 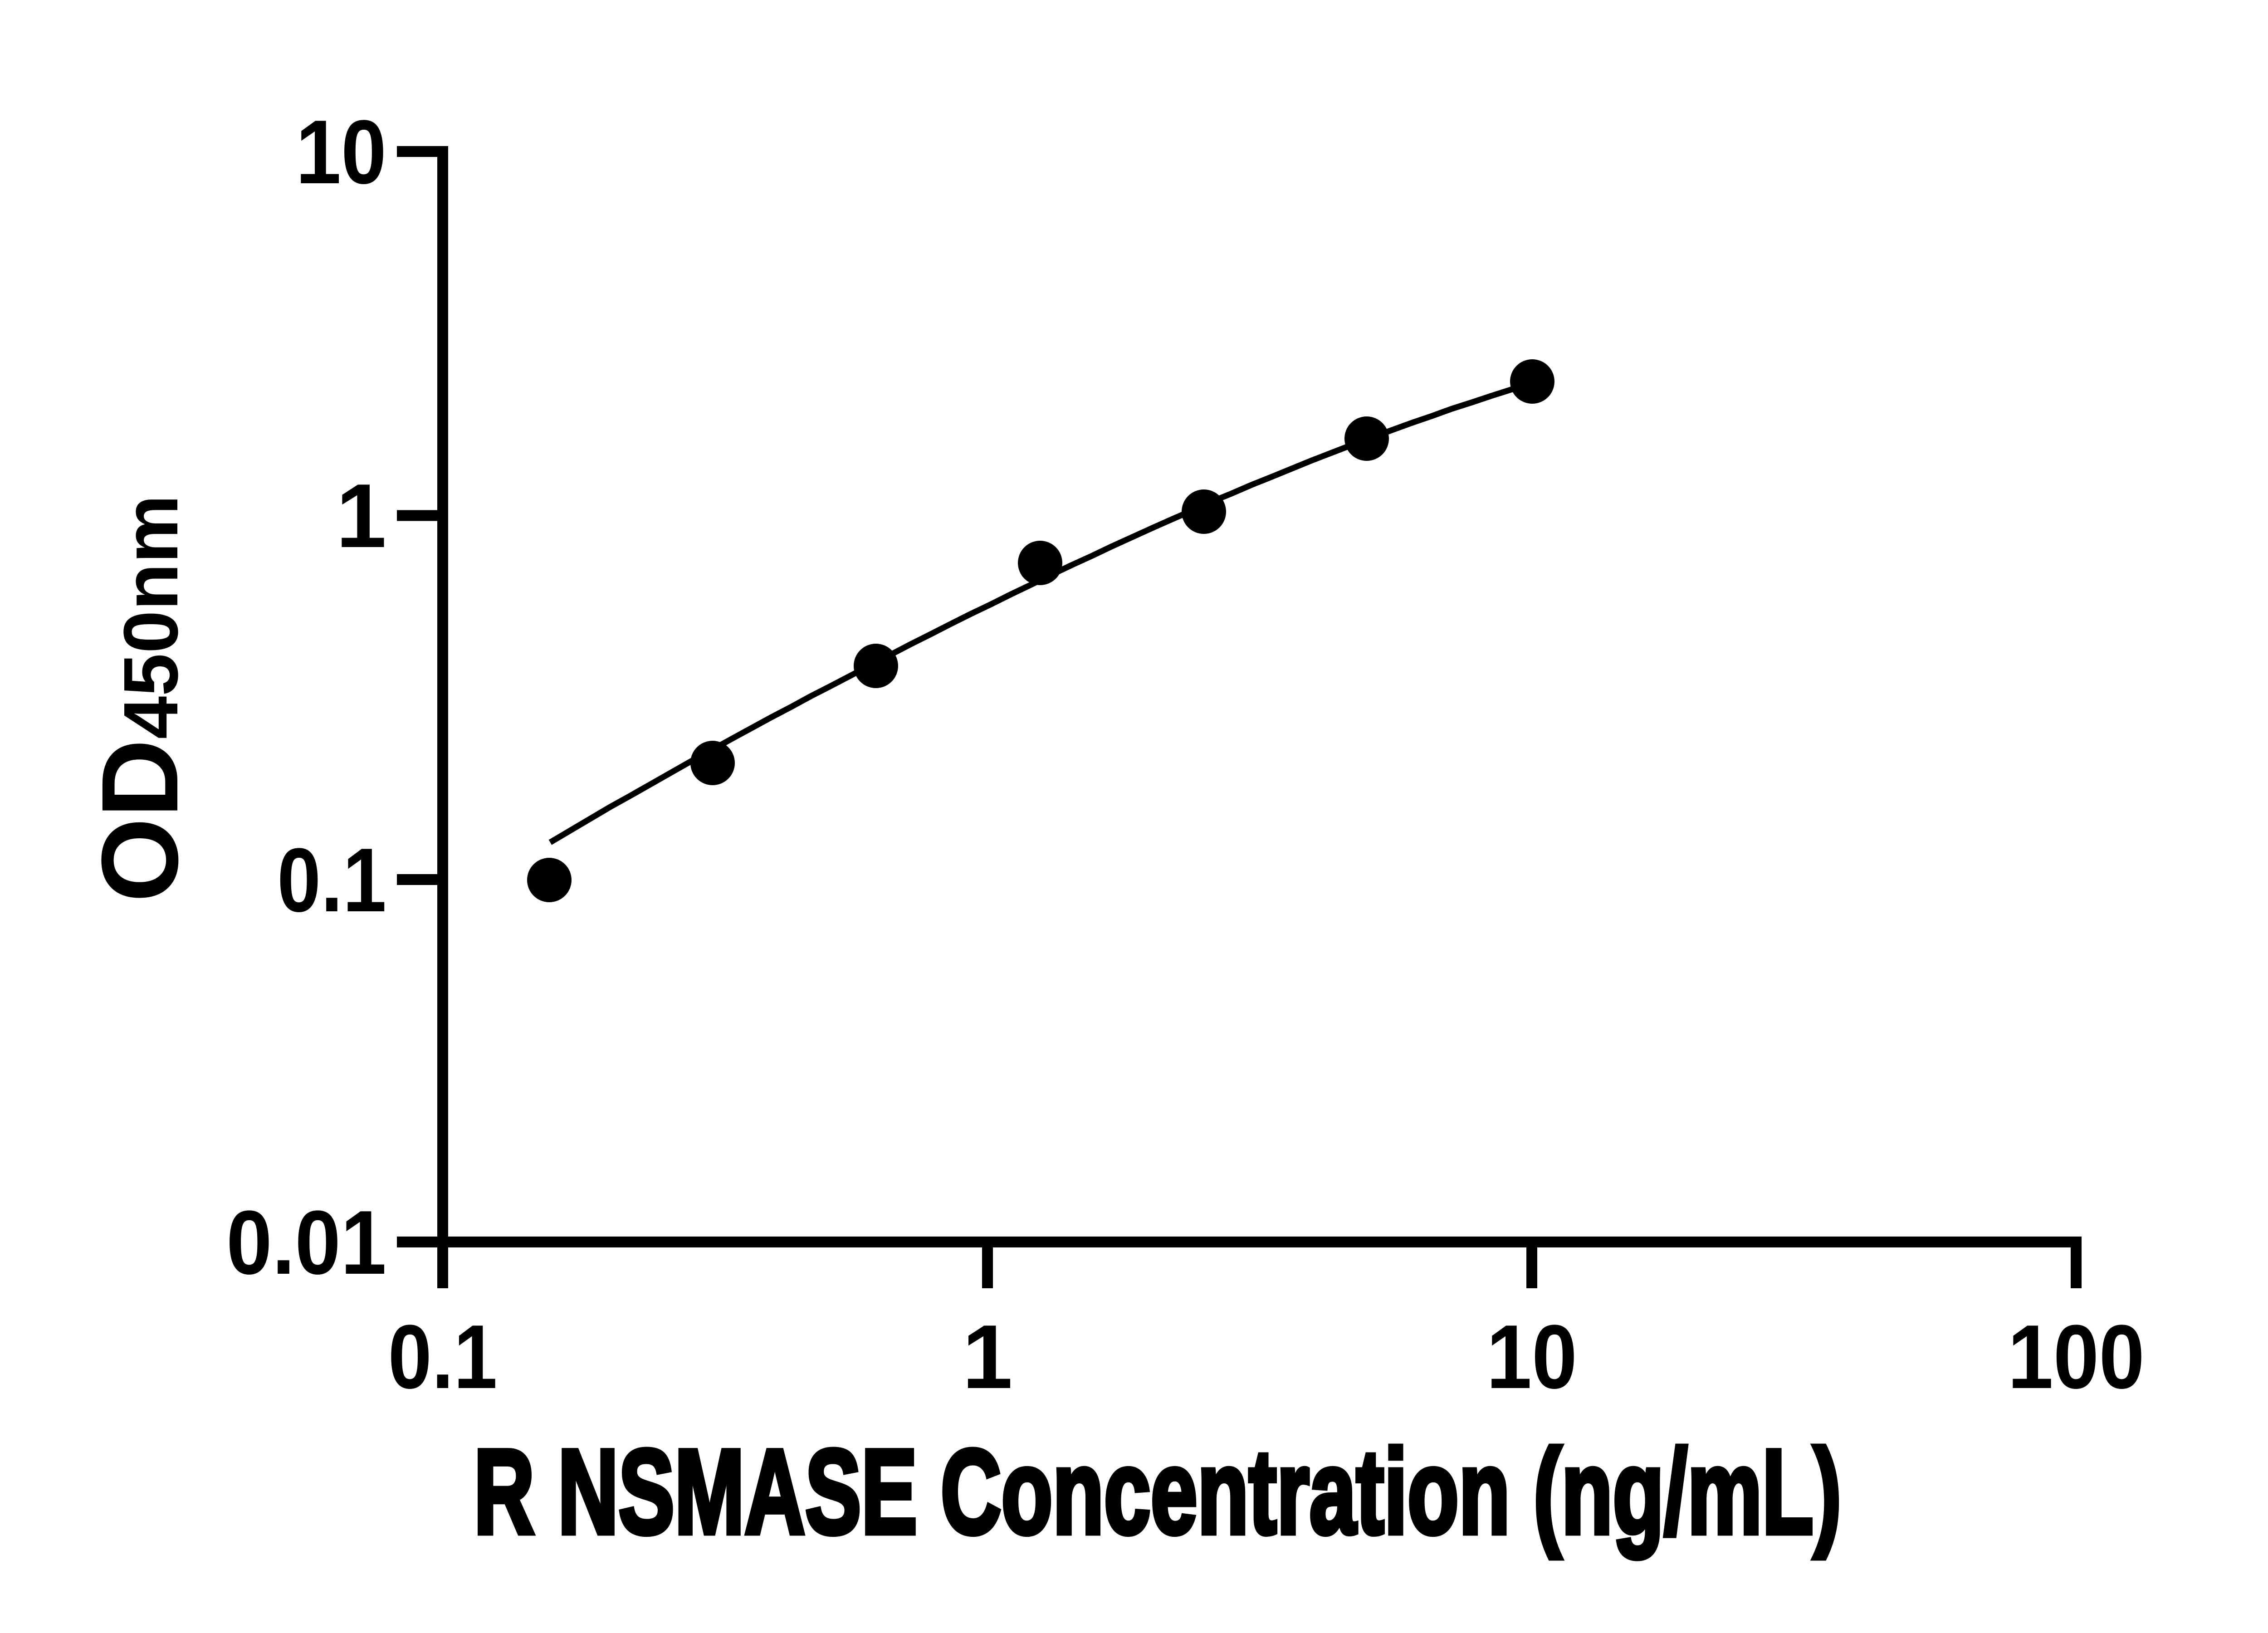 What do you see at coordinates (2076, 1357) in the screenshot?
I see `svg-text: 100` at bounding box center [2076, 1357].